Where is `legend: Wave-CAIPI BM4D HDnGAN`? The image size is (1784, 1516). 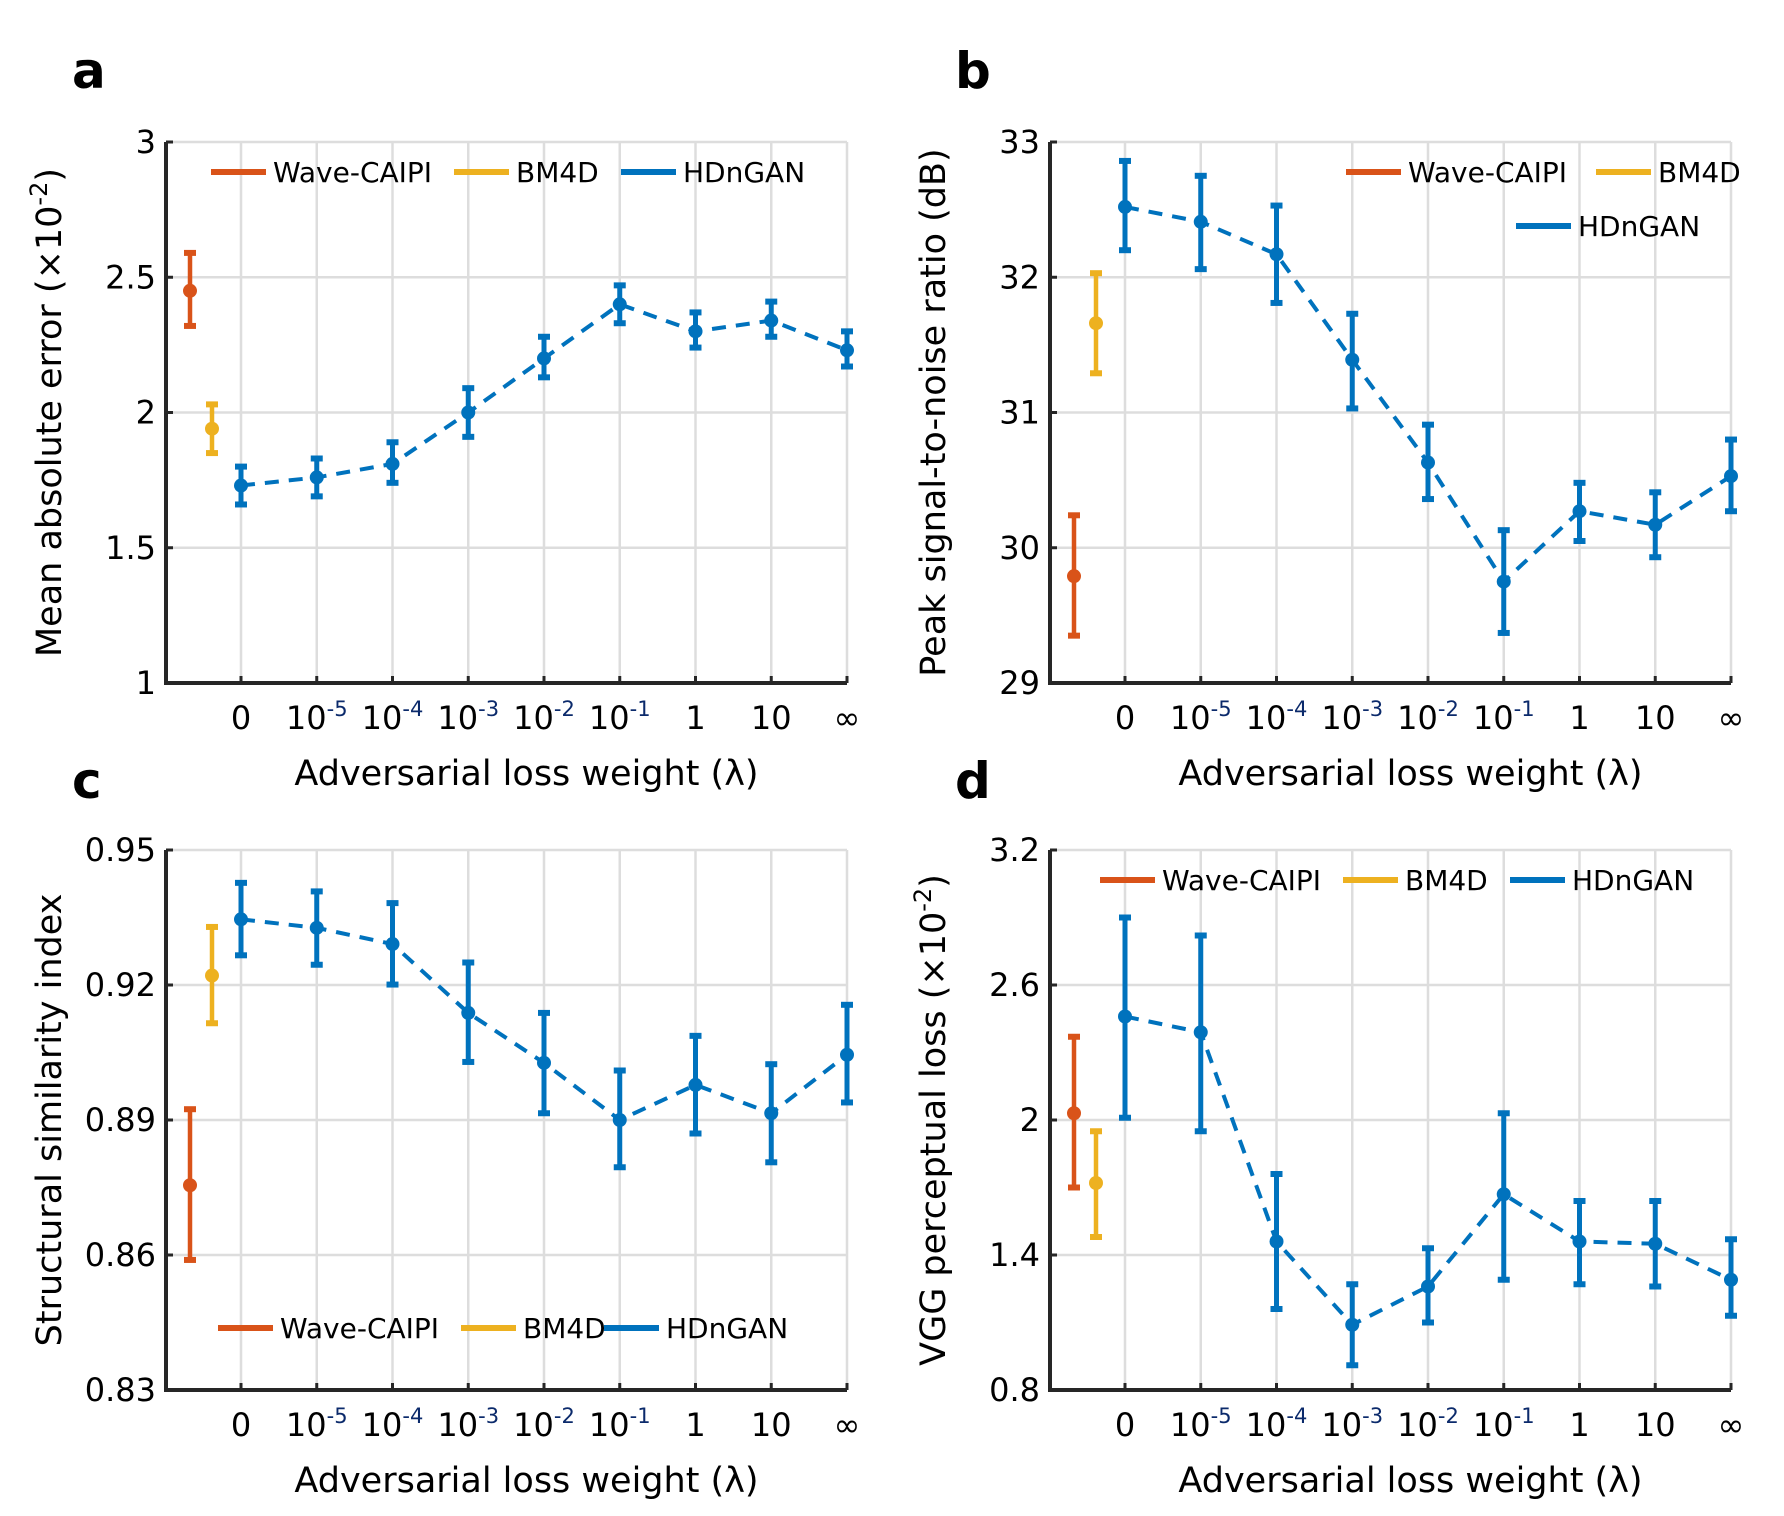
legend: Wave-CAIPI BM4D HDnGAN is located at coordinates (1543, 199).